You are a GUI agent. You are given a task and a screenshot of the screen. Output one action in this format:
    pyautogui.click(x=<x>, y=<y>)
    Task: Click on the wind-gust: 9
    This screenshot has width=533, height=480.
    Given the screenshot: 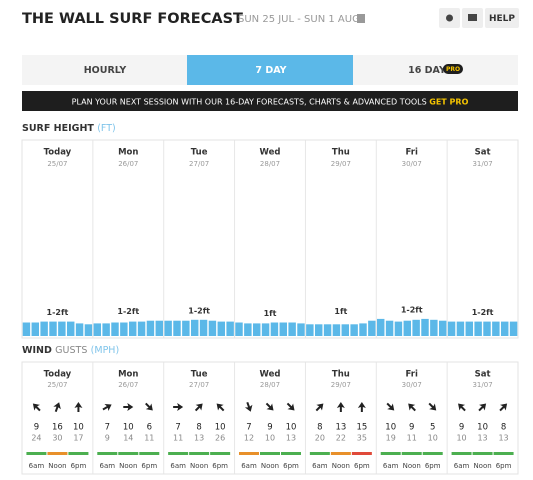 What is the action you would take?
    pyautogui.click(x=107, y=438)
    